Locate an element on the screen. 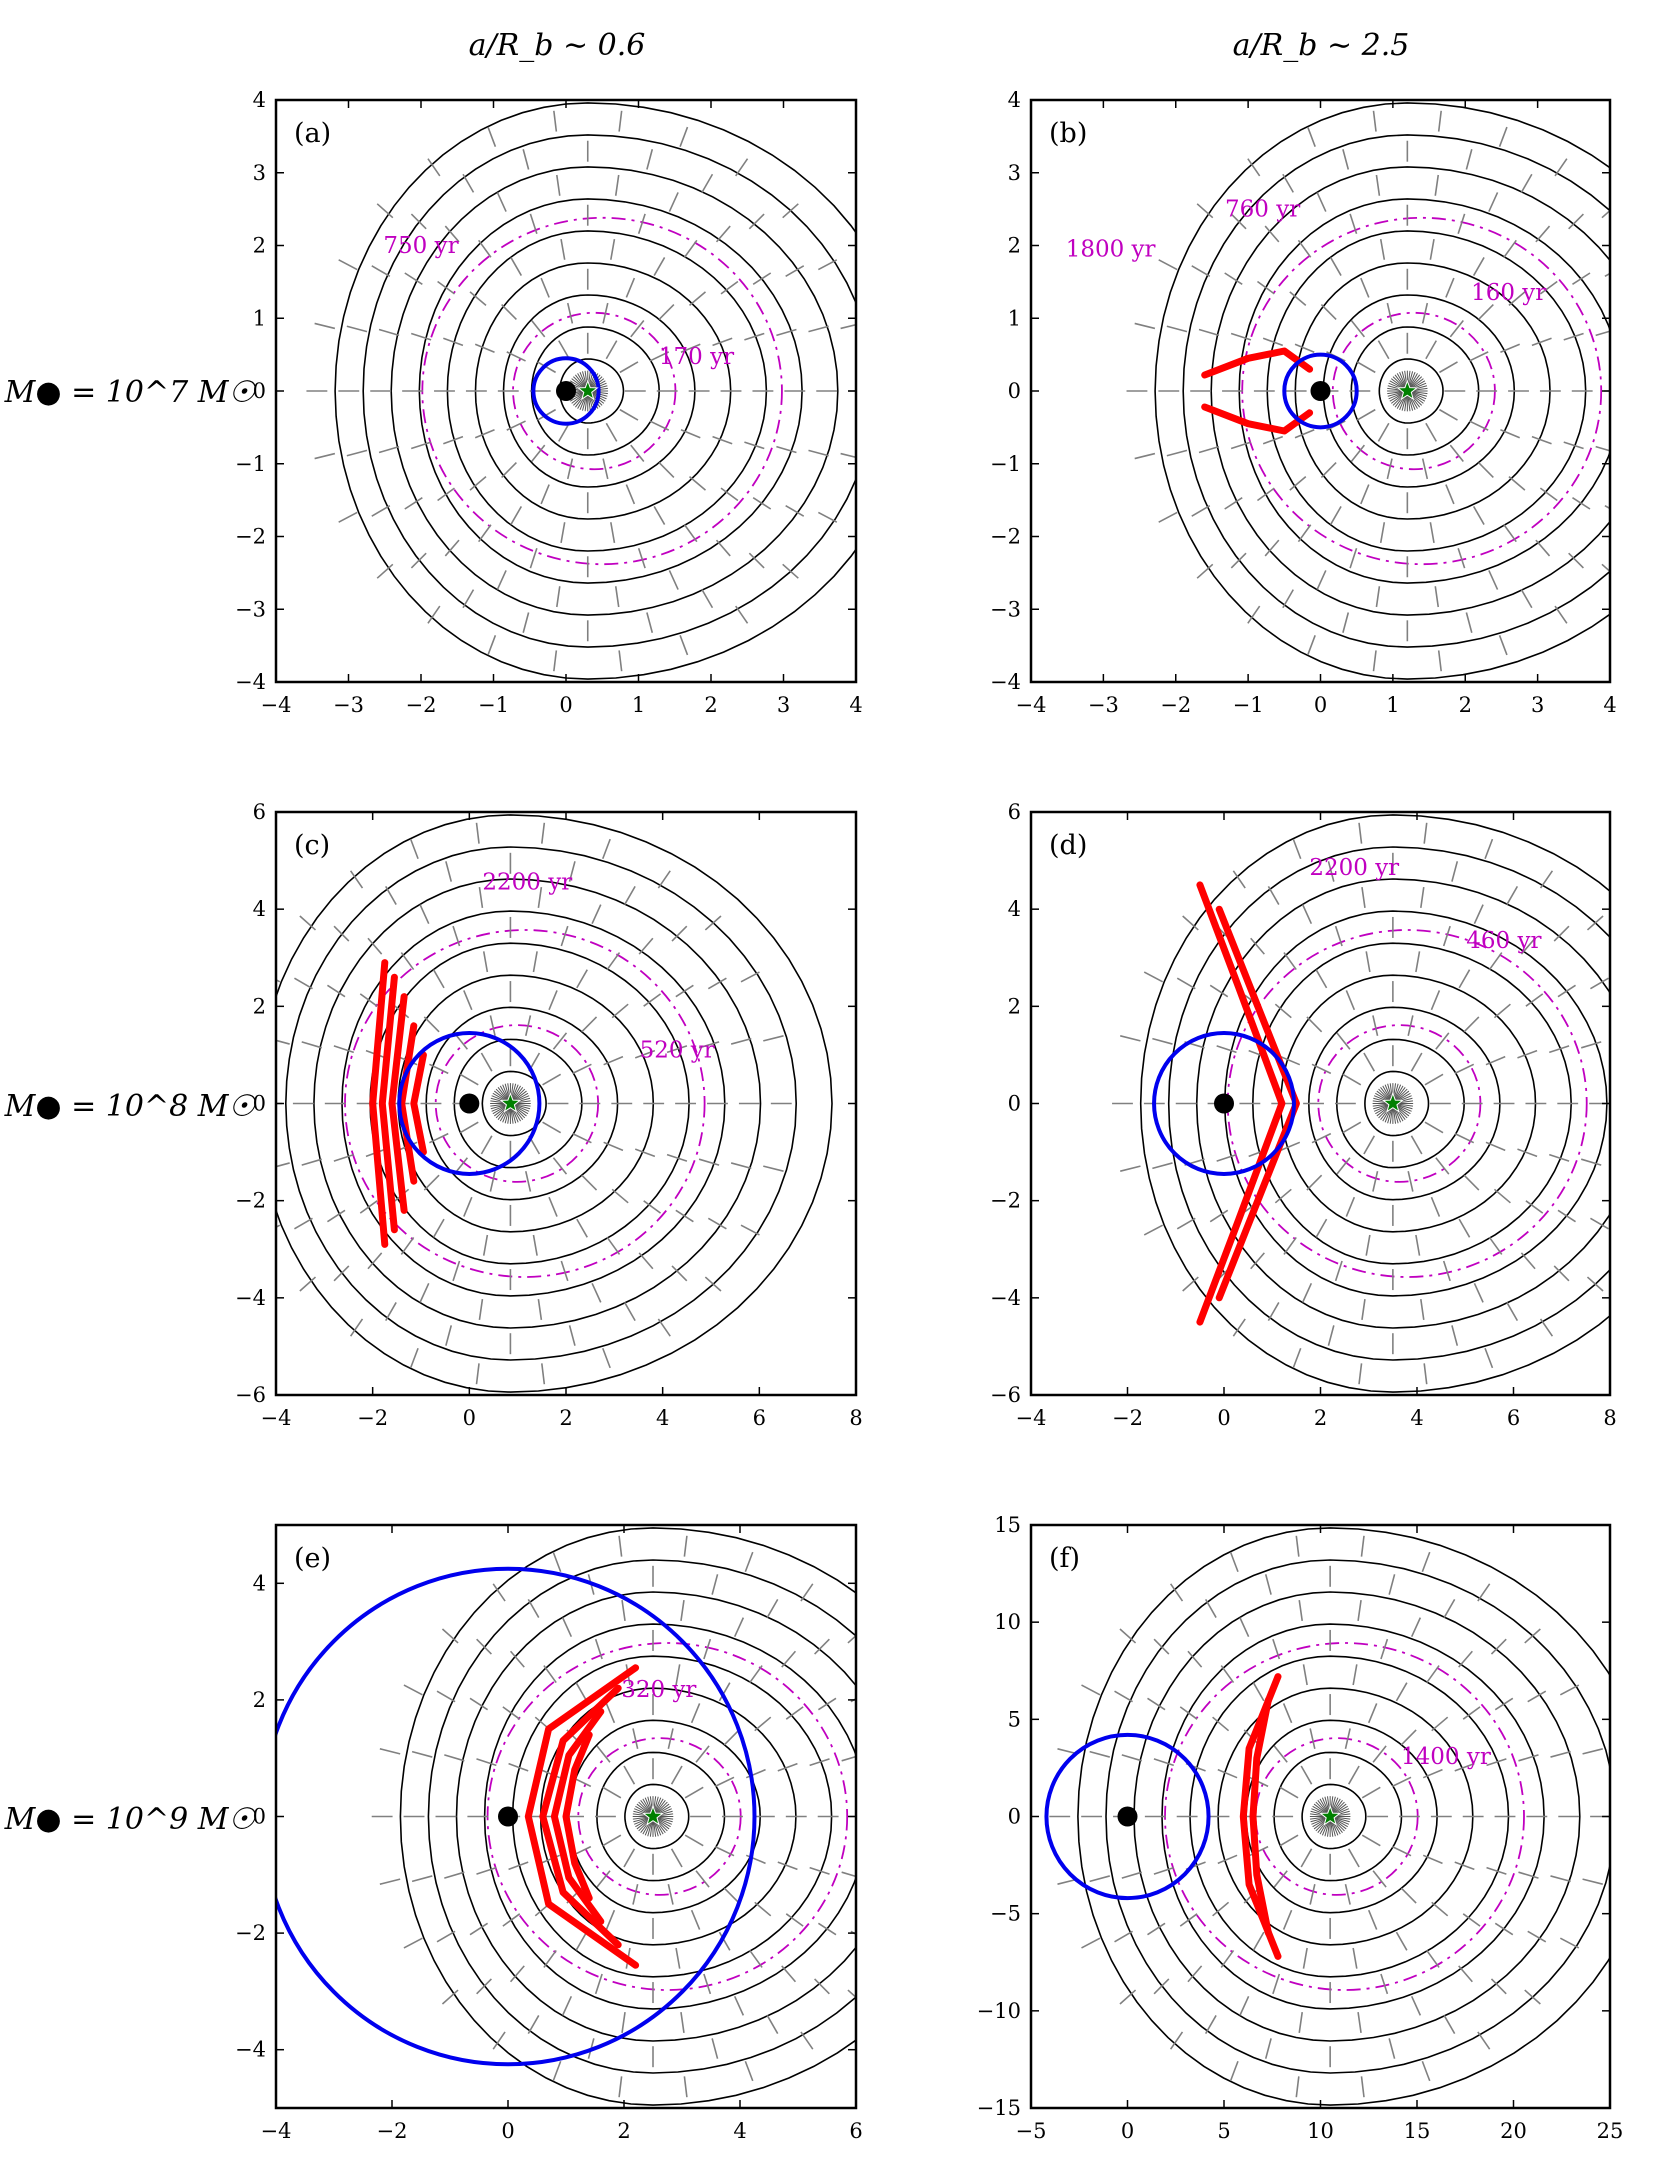 The height and width of the screenshot is (2180, 1662). x-tick-label: −3 is located at coordinates (348, 705).